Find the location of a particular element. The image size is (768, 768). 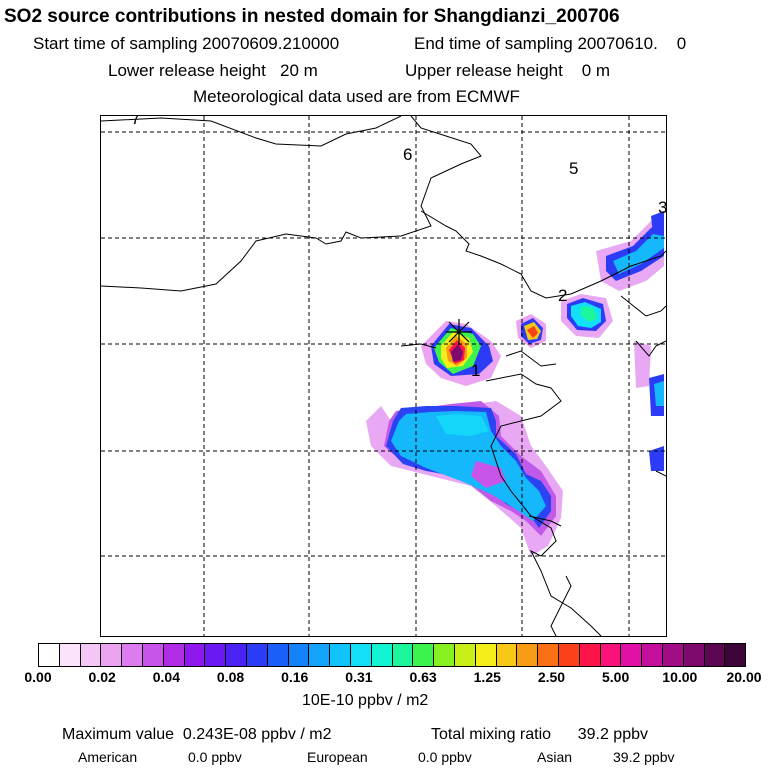

receptor-marker is located at coordinates (459, 332).